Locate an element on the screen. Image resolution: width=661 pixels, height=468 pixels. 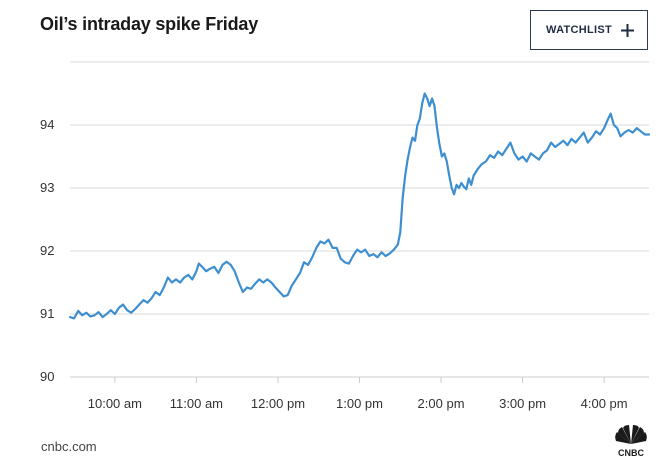
chart-title: Oil’s intraday spike Friday is located at coordinates (149, 24).